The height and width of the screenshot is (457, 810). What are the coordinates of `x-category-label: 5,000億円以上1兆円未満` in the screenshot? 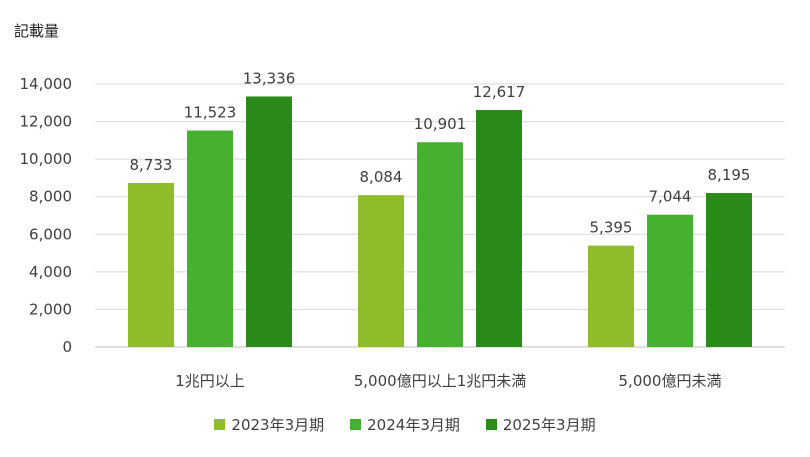 It's located at (440, 381).